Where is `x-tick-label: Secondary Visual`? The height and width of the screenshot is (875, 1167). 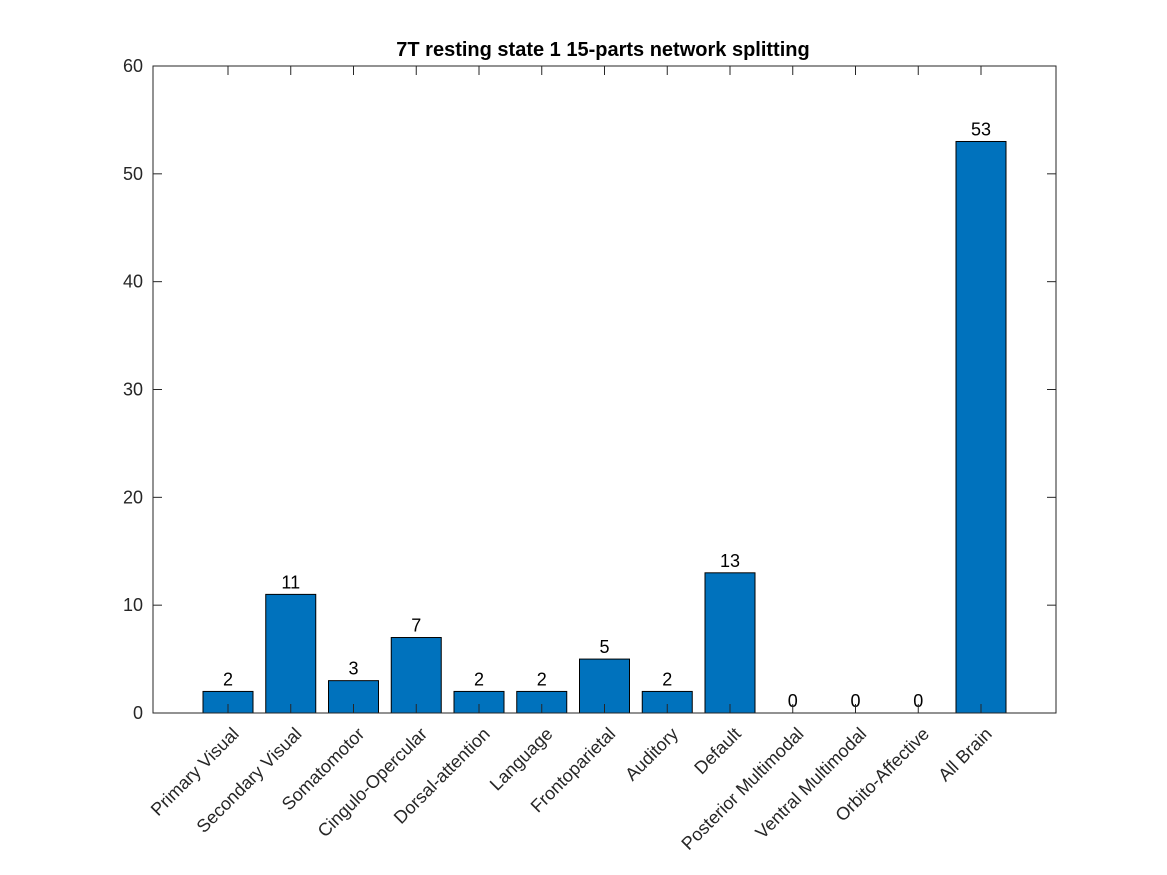 x-tick-label: Secondary Visual is located at coordinates (249, 780).